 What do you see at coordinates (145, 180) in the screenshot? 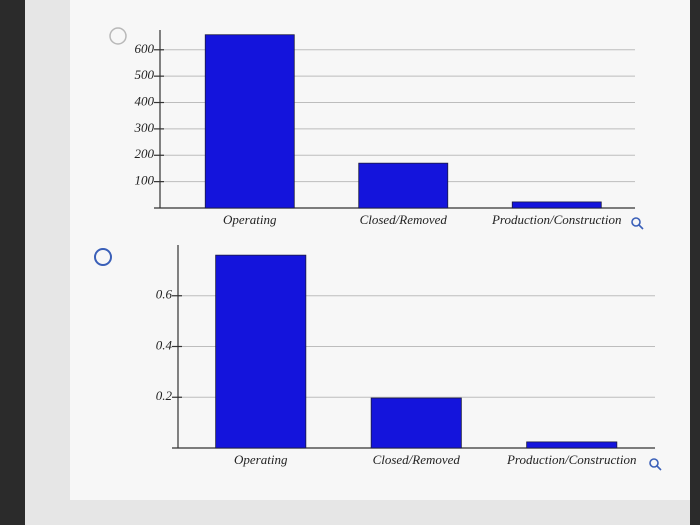
I see `y-tick-label: 100` at bounding box center [145, 180].